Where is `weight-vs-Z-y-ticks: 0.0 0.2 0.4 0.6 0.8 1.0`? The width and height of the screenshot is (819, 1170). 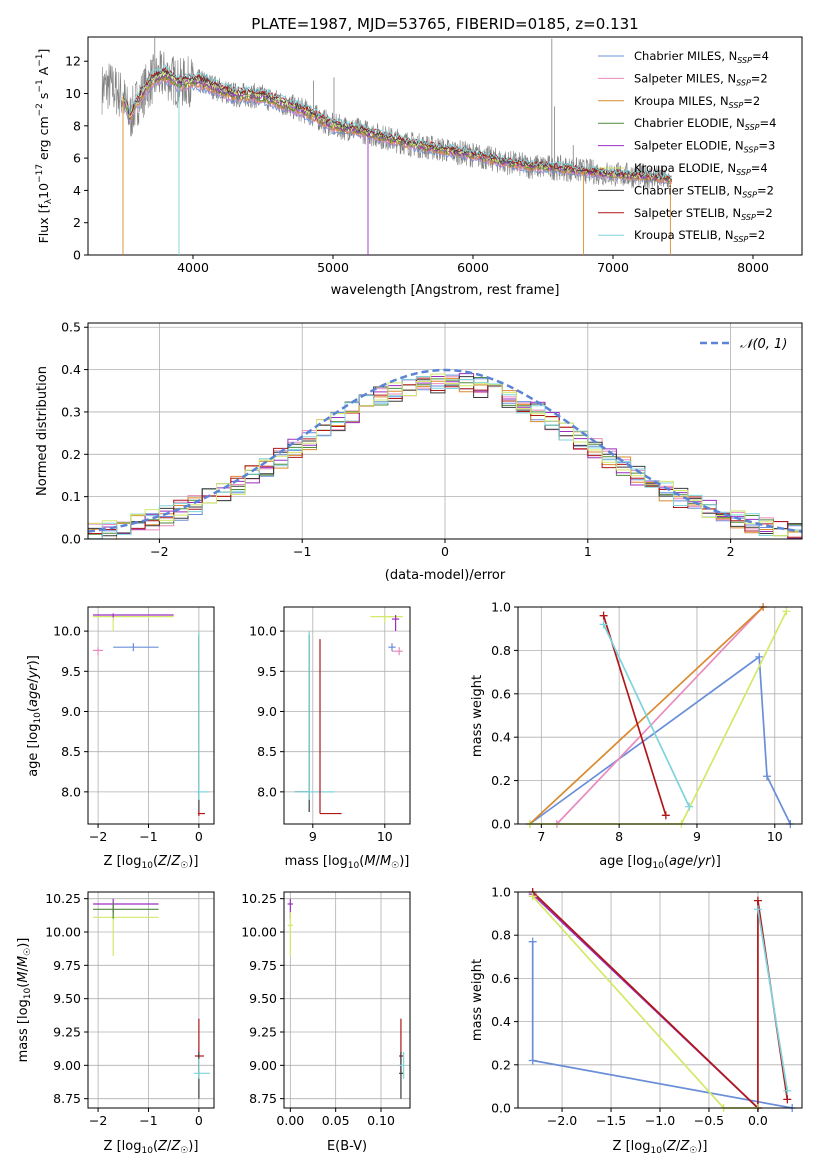
weight-vs-Z-y-ticks: 0.0 0.2 0.4 0.6 0.8 1.0 is located at coordinates (504, 1000).